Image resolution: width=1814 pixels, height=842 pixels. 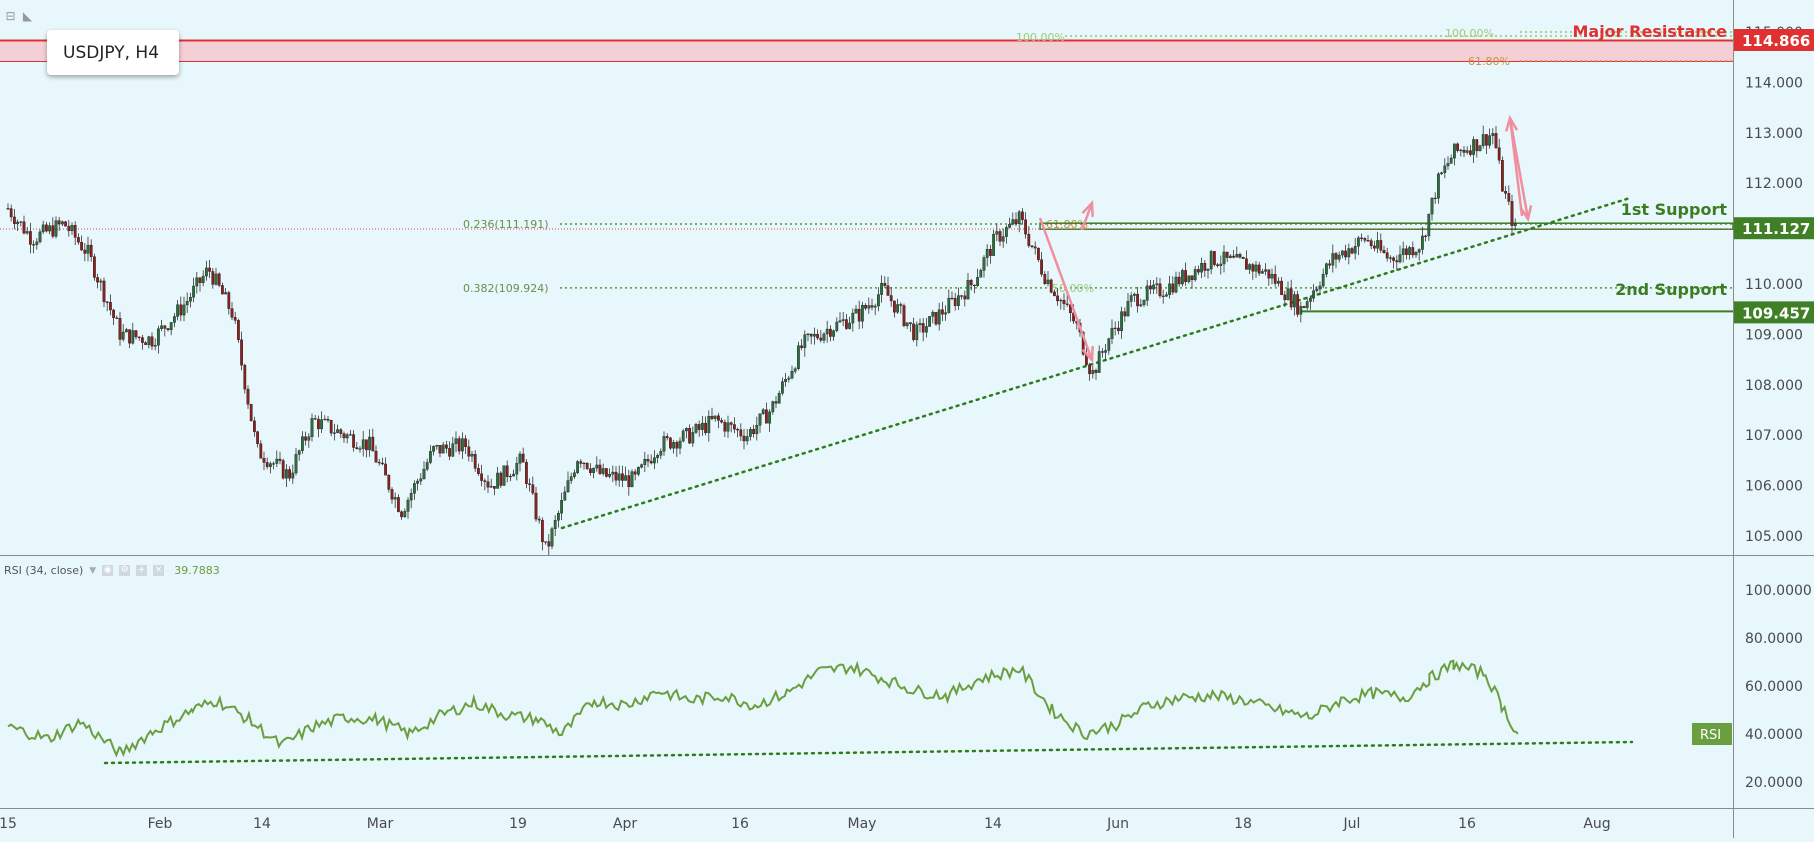 What do you see at coordinates (159, 570) in the screenshot?
I see `close-icon: ×` at bounding box center [159, 570].